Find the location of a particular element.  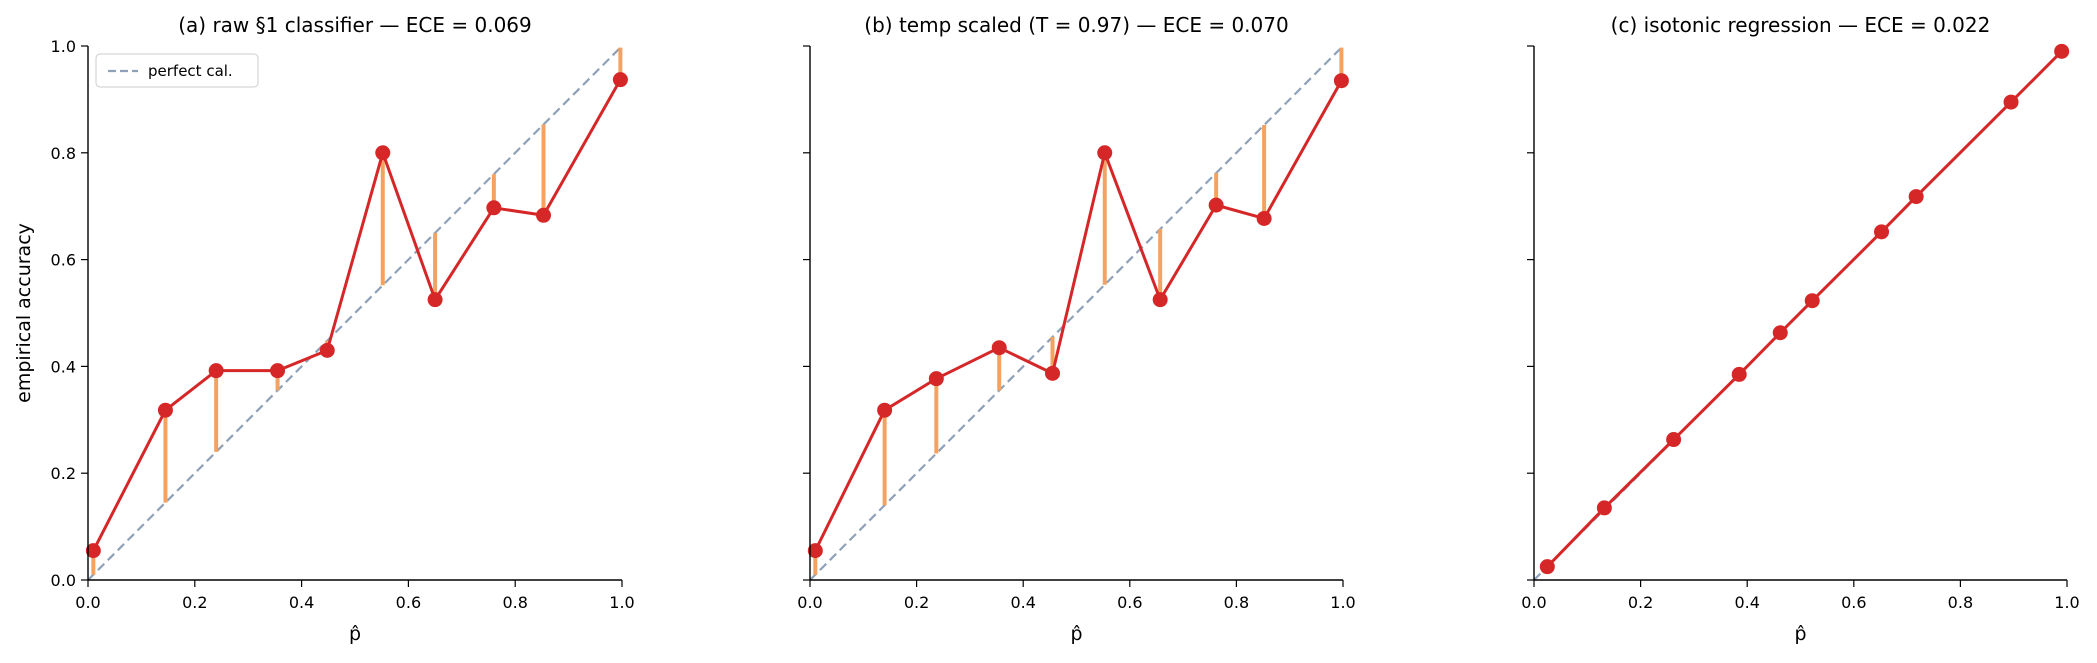

y-tick-label: 0.2 is located at coordinates (63, 473).